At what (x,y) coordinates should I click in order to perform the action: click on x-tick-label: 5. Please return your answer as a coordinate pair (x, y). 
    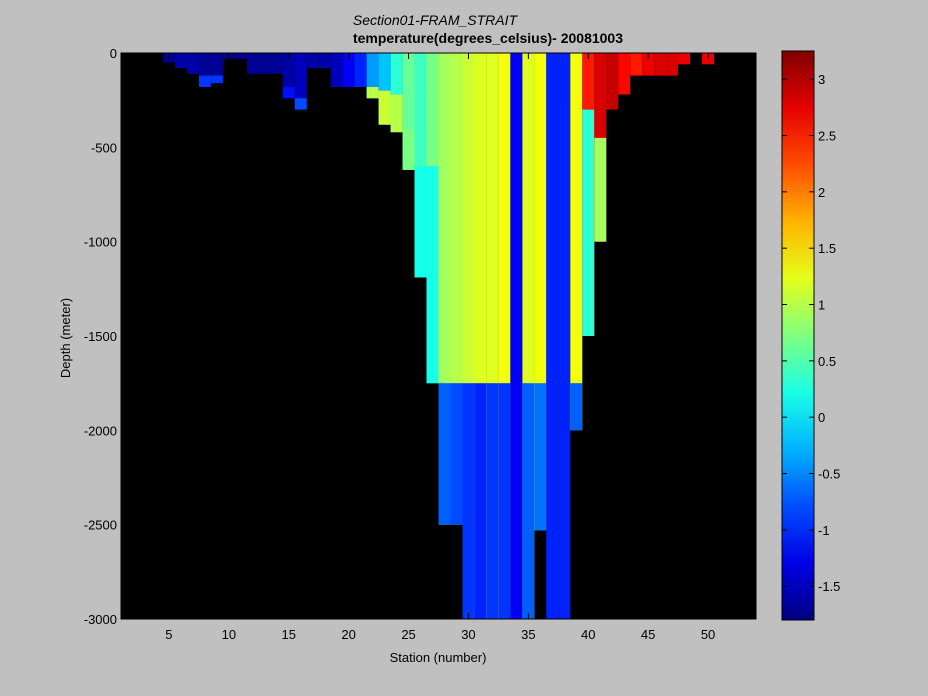
    Looking at the image, I should click on (168, 634).